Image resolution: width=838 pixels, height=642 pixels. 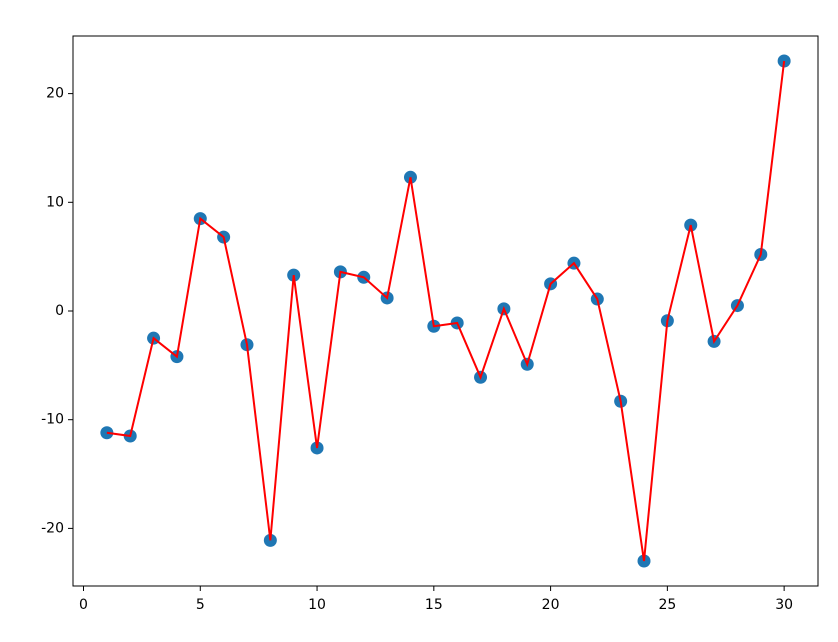 I want to click on y-tick-label: 20, so click(x=55, y=94).